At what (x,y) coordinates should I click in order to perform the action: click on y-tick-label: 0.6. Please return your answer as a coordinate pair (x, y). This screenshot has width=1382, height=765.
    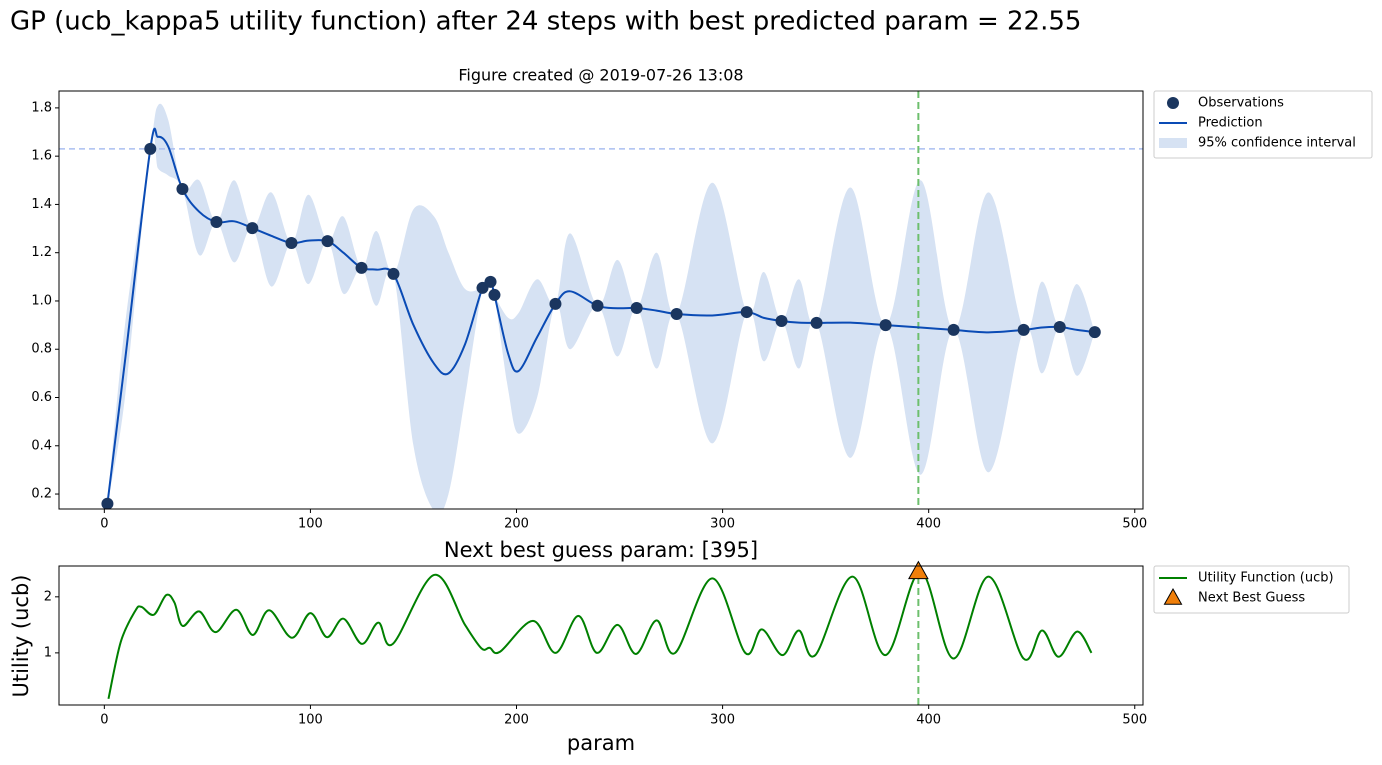
    Looking at the image, I should click on (41, 397).